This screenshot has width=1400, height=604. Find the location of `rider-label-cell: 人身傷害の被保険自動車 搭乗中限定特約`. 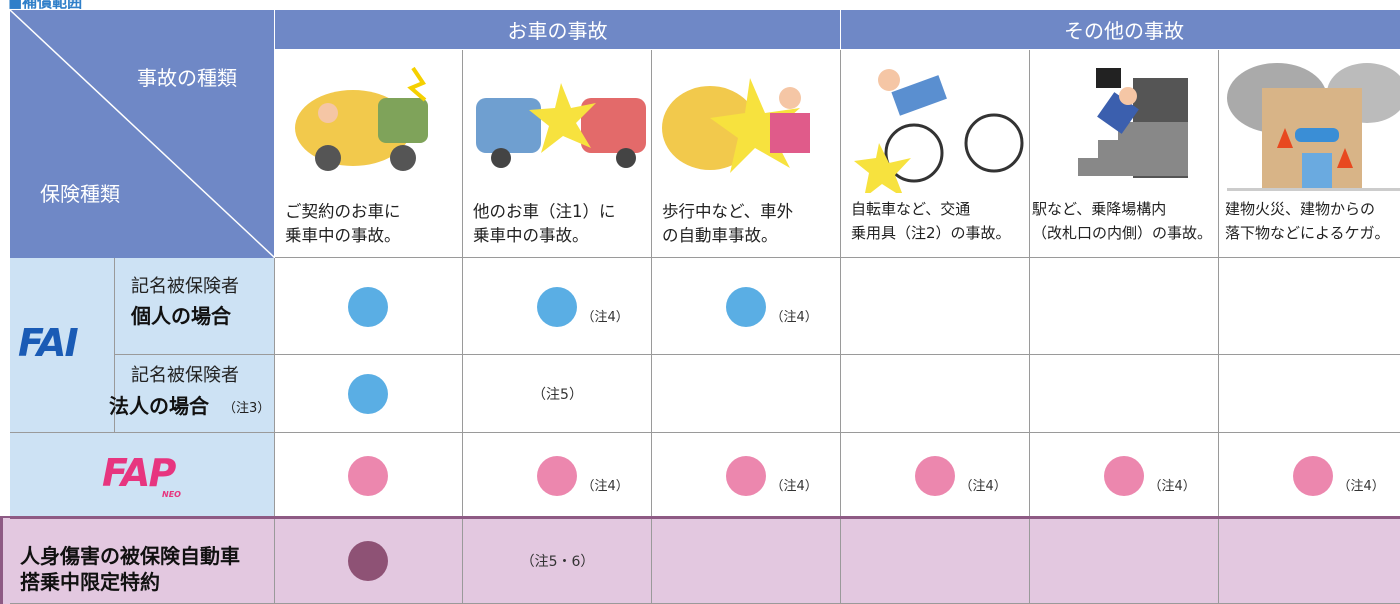

rider-label-cell: 人身傷害の被保険自動車 搭乗中限定特約 is located at coordinates (142, 561).